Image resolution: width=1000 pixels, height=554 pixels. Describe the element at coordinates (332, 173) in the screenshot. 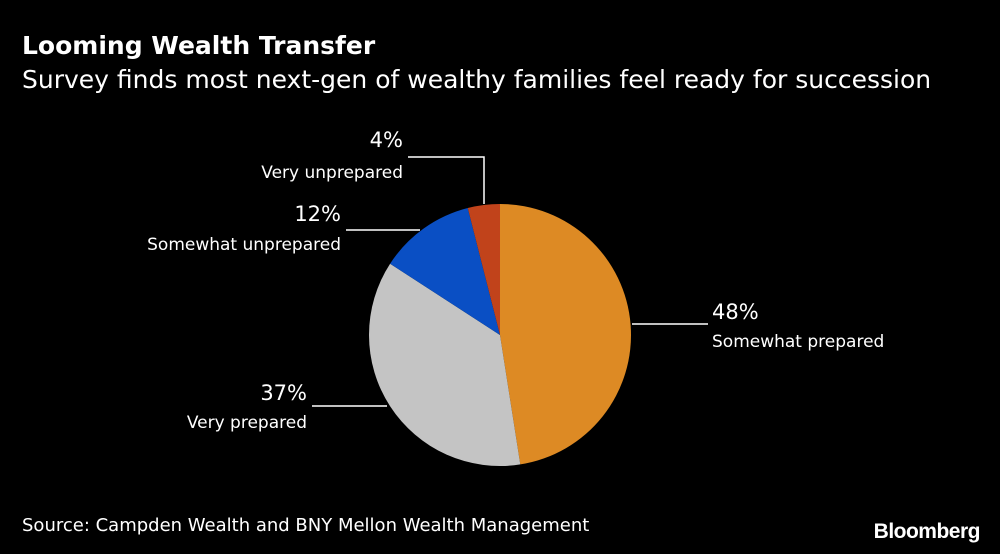

I see `slice-category-label-very-unprepared: Very unprepared` at that location.